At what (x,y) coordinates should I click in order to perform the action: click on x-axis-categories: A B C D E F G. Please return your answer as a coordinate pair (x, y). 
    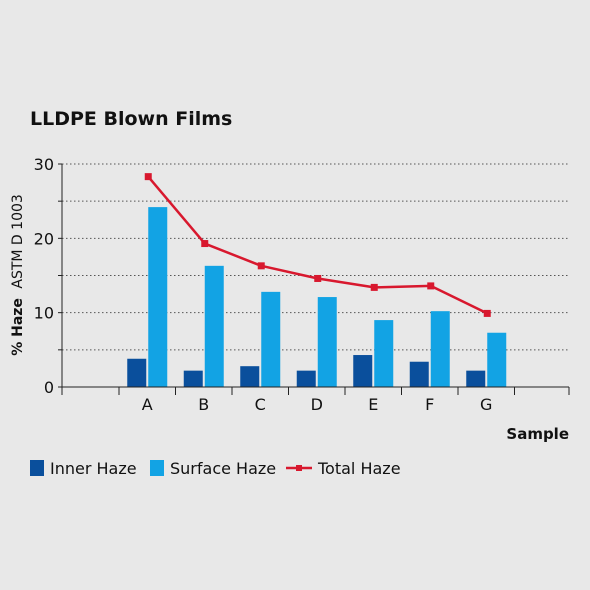
    Looking at the image, I should click on (317, 404).